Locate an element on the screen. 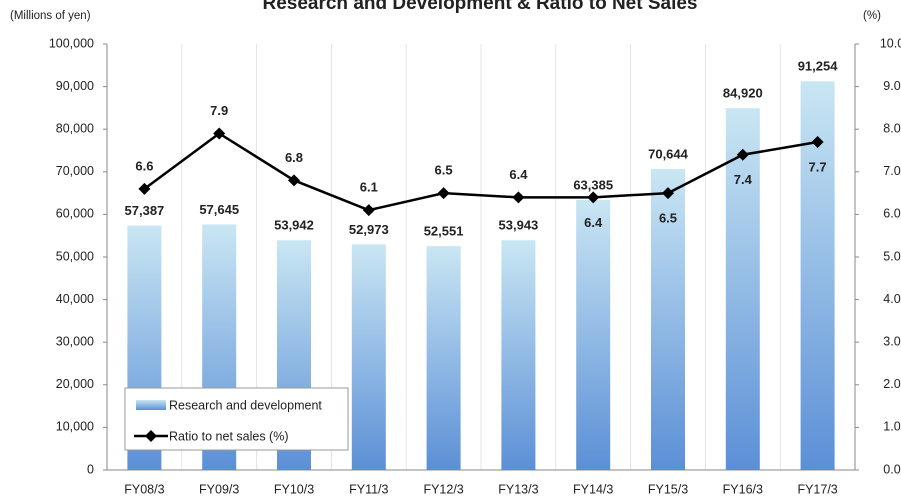 Image resolution: width=901 pixels, height=496 pixels. x-tick-label: FY11/3 is located at coordinates (368, 489).